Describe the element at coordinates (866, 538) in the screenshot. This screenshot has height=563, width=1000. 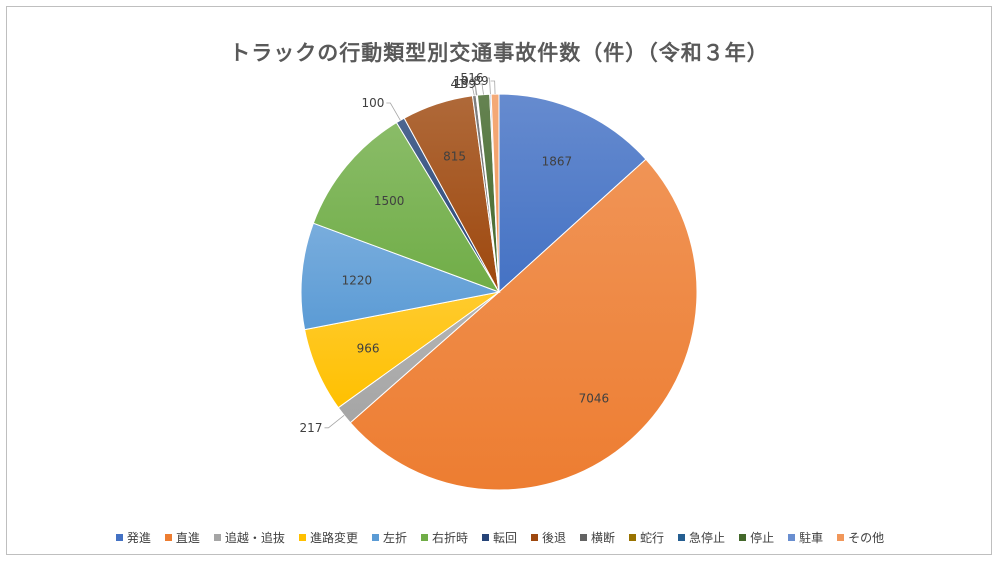
I see `legend-label: その他` at that location.